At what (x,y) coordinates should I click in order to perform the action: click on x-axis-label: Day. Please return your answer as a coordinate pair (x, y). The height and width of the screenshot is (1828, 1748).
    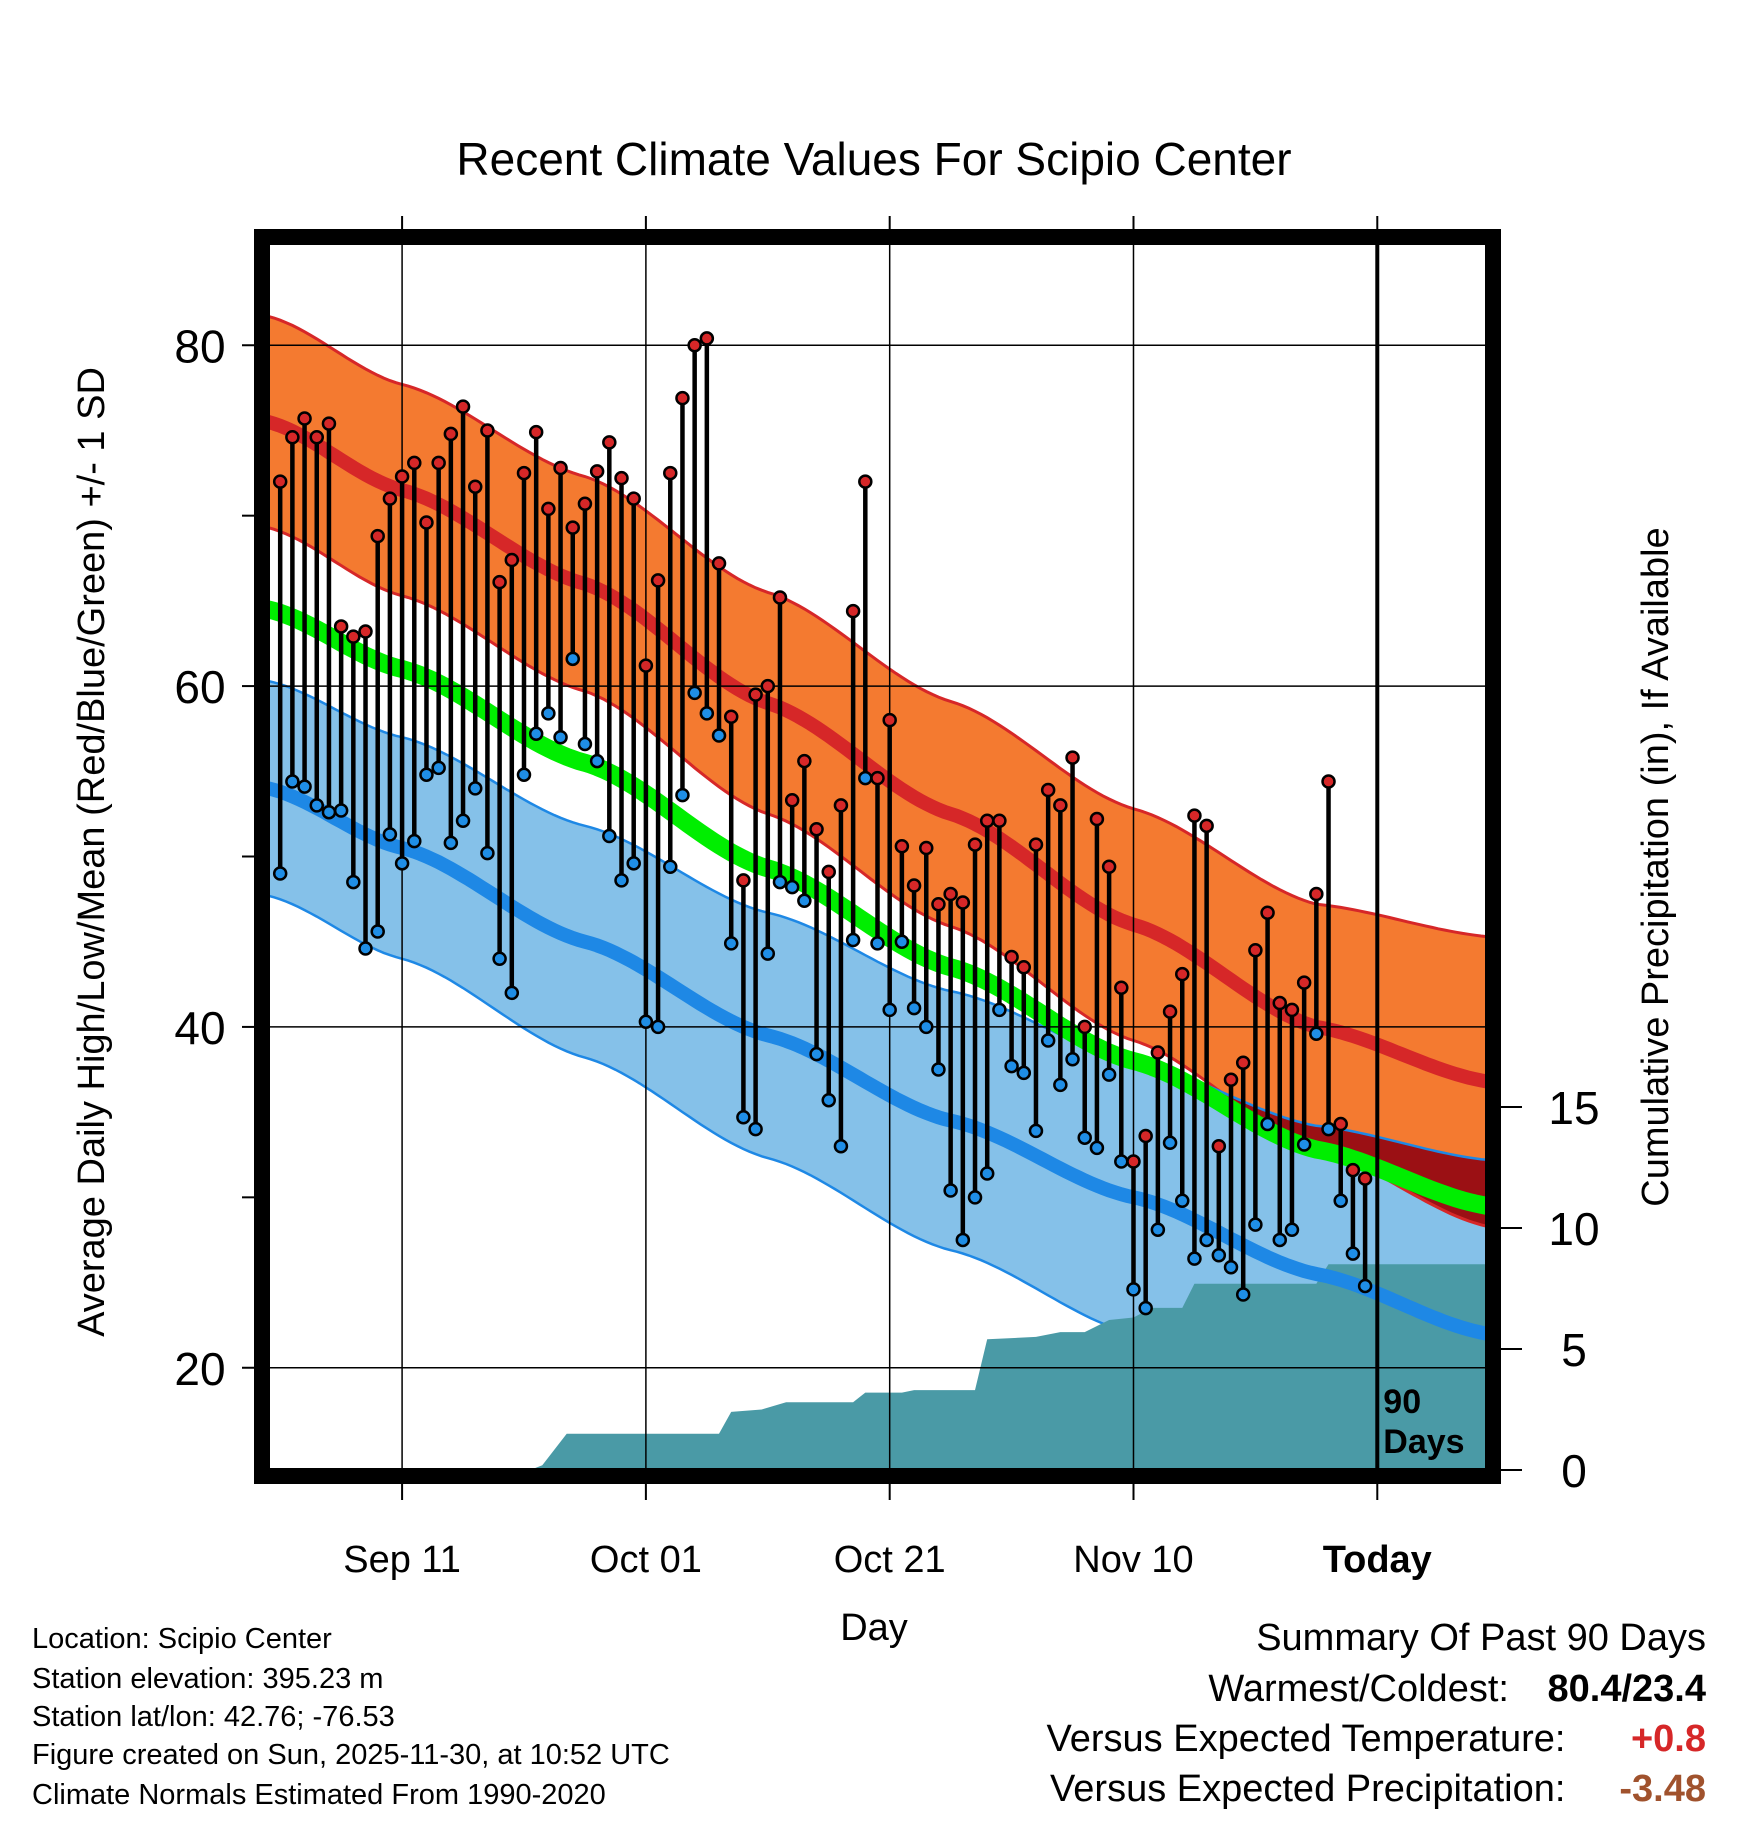
    Looking at the image, I should click on (874, 1628).